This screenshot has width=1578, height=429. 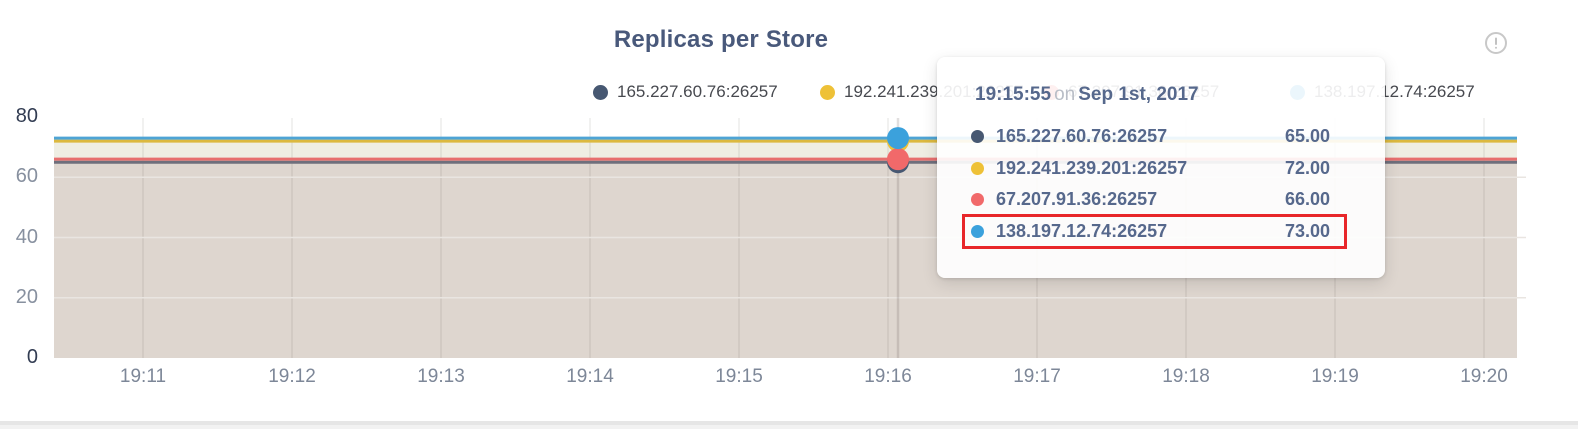 What do you see at coordinates (1037, 376) in the screenshot?
I see `x-axis-tick-label: 19:17` at bounding box center [1037, 376].